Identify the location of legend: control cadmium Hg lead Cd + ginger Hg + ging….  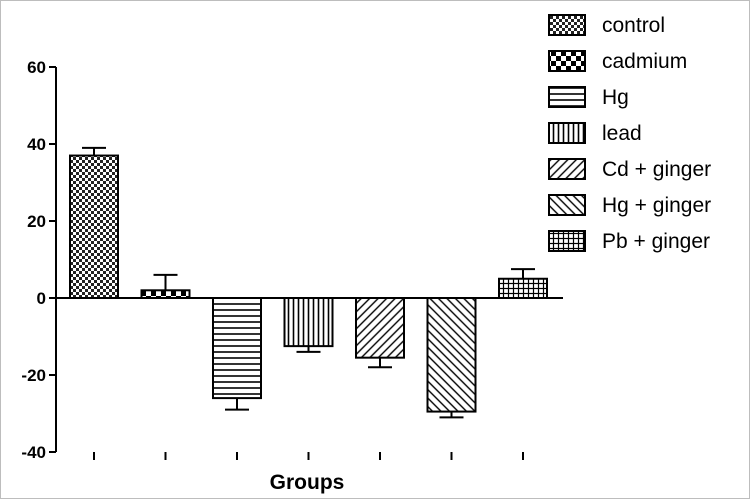
(629, 133).